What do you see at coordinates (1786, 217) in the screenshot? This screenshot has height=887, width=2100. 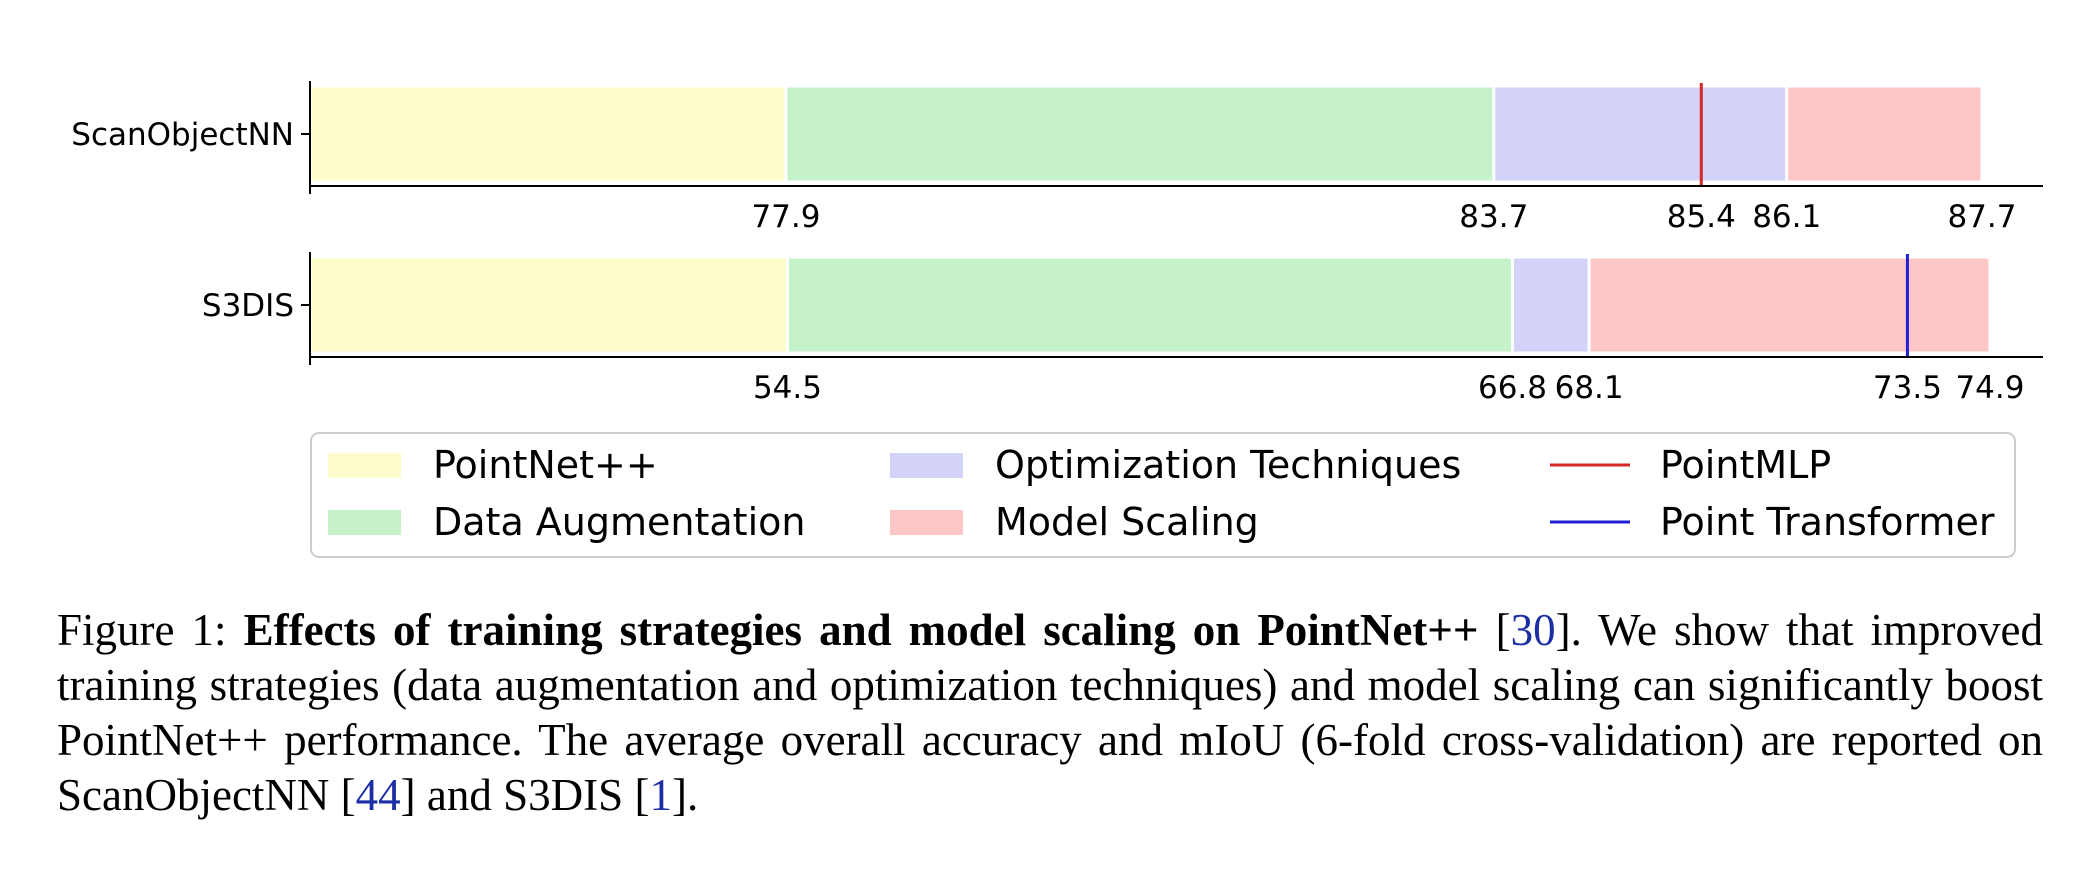 I see `tick-label: 86.1` at bounding box center [1786, 217].